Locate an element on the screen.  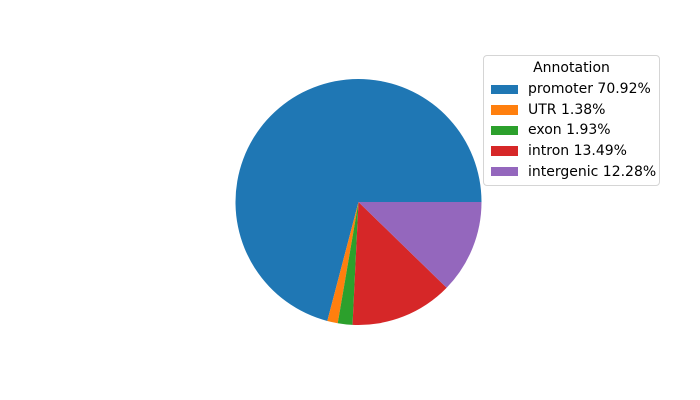
pie-slice-UTR is located at coordinates (343, 263).